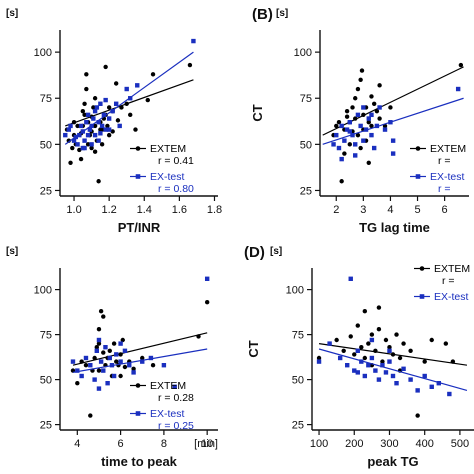 The image size is (474, 474). What do you see at coordinates (422, 296) in the screenshot?
I see `legend-marker-ex-test` at bounding box center [422, 296].